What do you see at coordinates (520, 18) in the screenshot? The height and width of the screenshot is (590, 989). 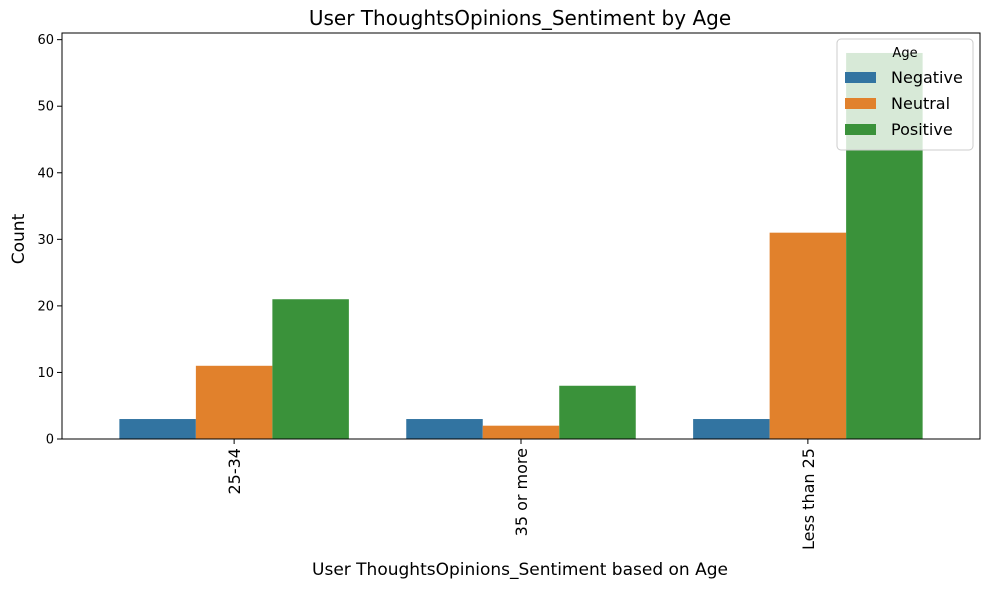 I see `chart-title: User ThoughtsOpinions_Sentiment by Age` at bounding box center [520, 18].